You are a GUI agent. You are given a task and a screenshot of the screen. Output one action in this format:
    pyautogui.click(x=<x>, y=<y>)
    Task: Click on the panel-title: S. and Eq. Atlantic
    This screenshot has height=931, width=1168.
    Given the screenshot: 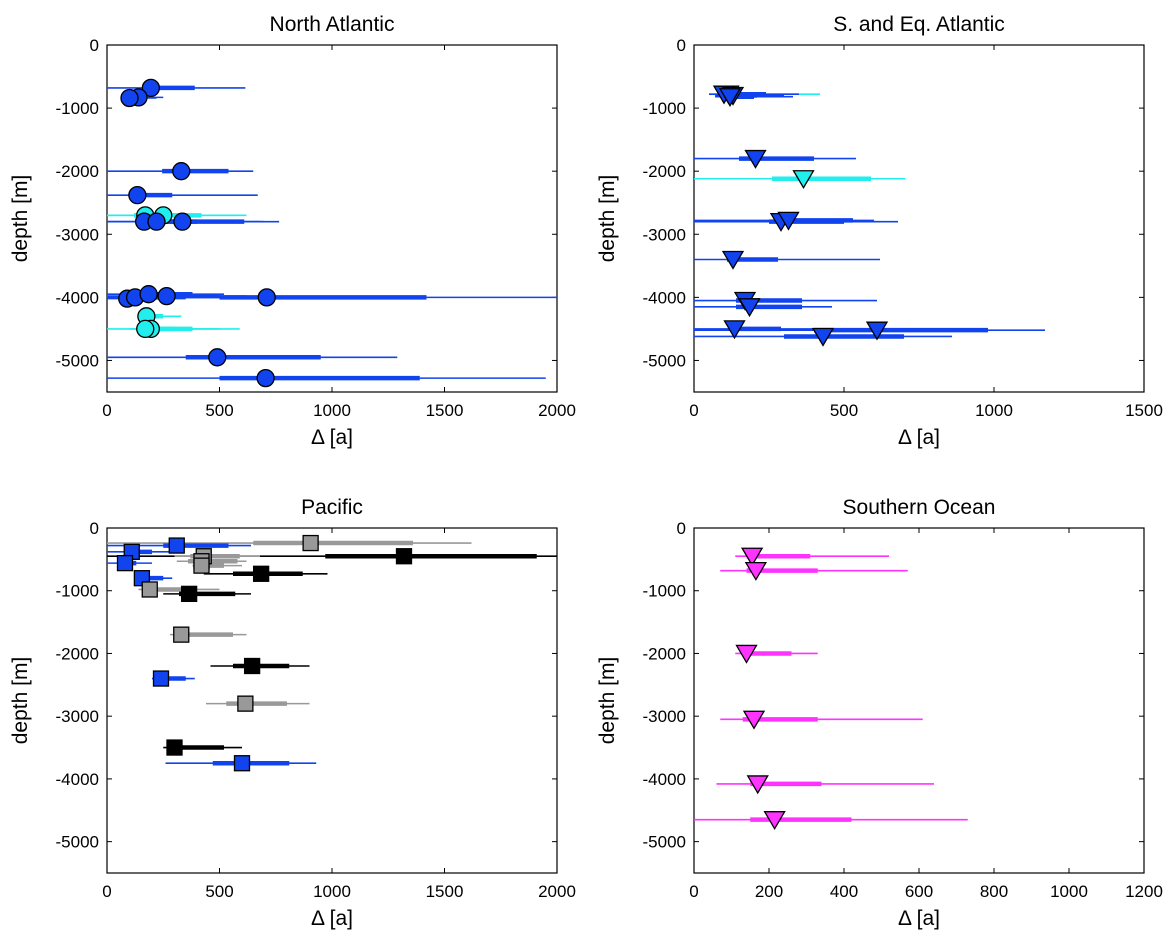 What is the action you would take?
    pyautogui.click(x=919, y=24)
    